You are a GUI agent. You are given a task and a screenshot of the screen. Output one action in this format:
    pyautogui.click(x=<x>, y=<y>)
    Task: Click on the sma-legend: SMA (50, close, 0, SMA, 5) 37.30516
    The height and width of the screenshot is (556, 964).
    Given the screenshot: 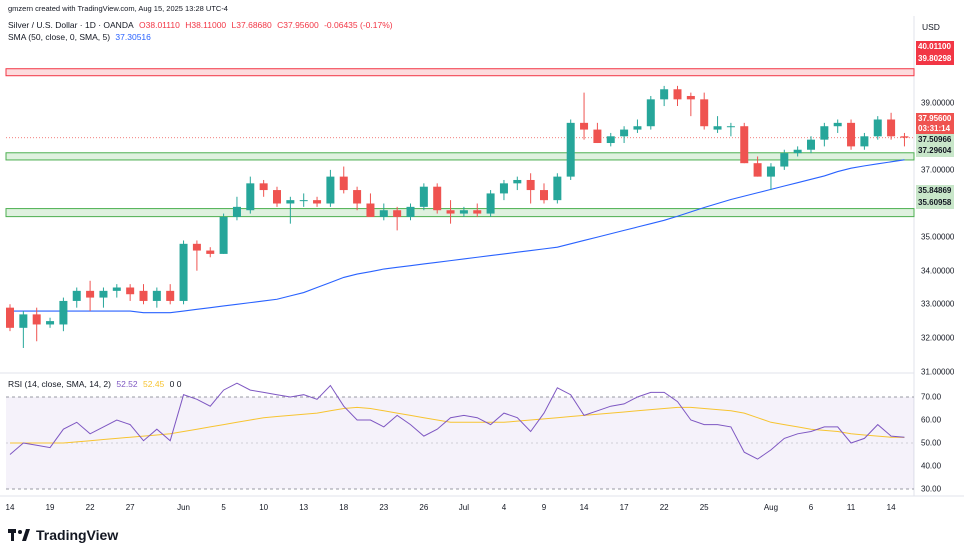 What is the action you would take?
    pyautogui.click(x=81, y=37)
    